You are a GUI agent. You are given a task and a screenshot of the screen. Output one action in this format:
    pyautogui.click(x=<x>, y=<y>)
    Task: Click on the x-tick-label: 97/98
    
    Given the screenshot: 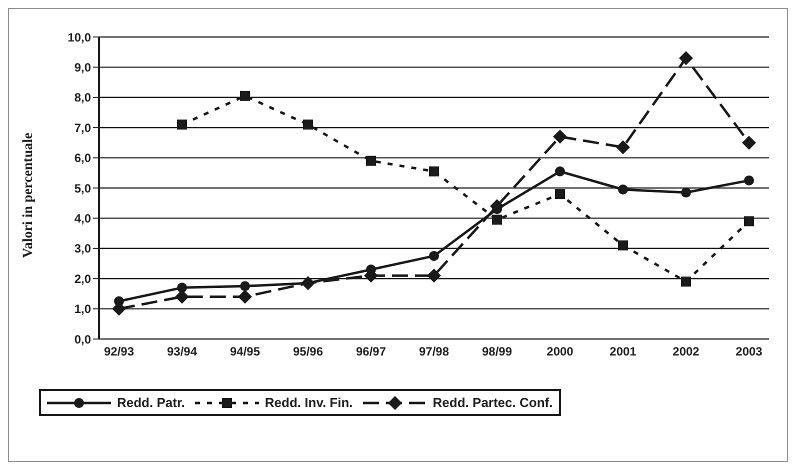 What is the action you would take?
    pyautogui.click(x=434, y=351)
    